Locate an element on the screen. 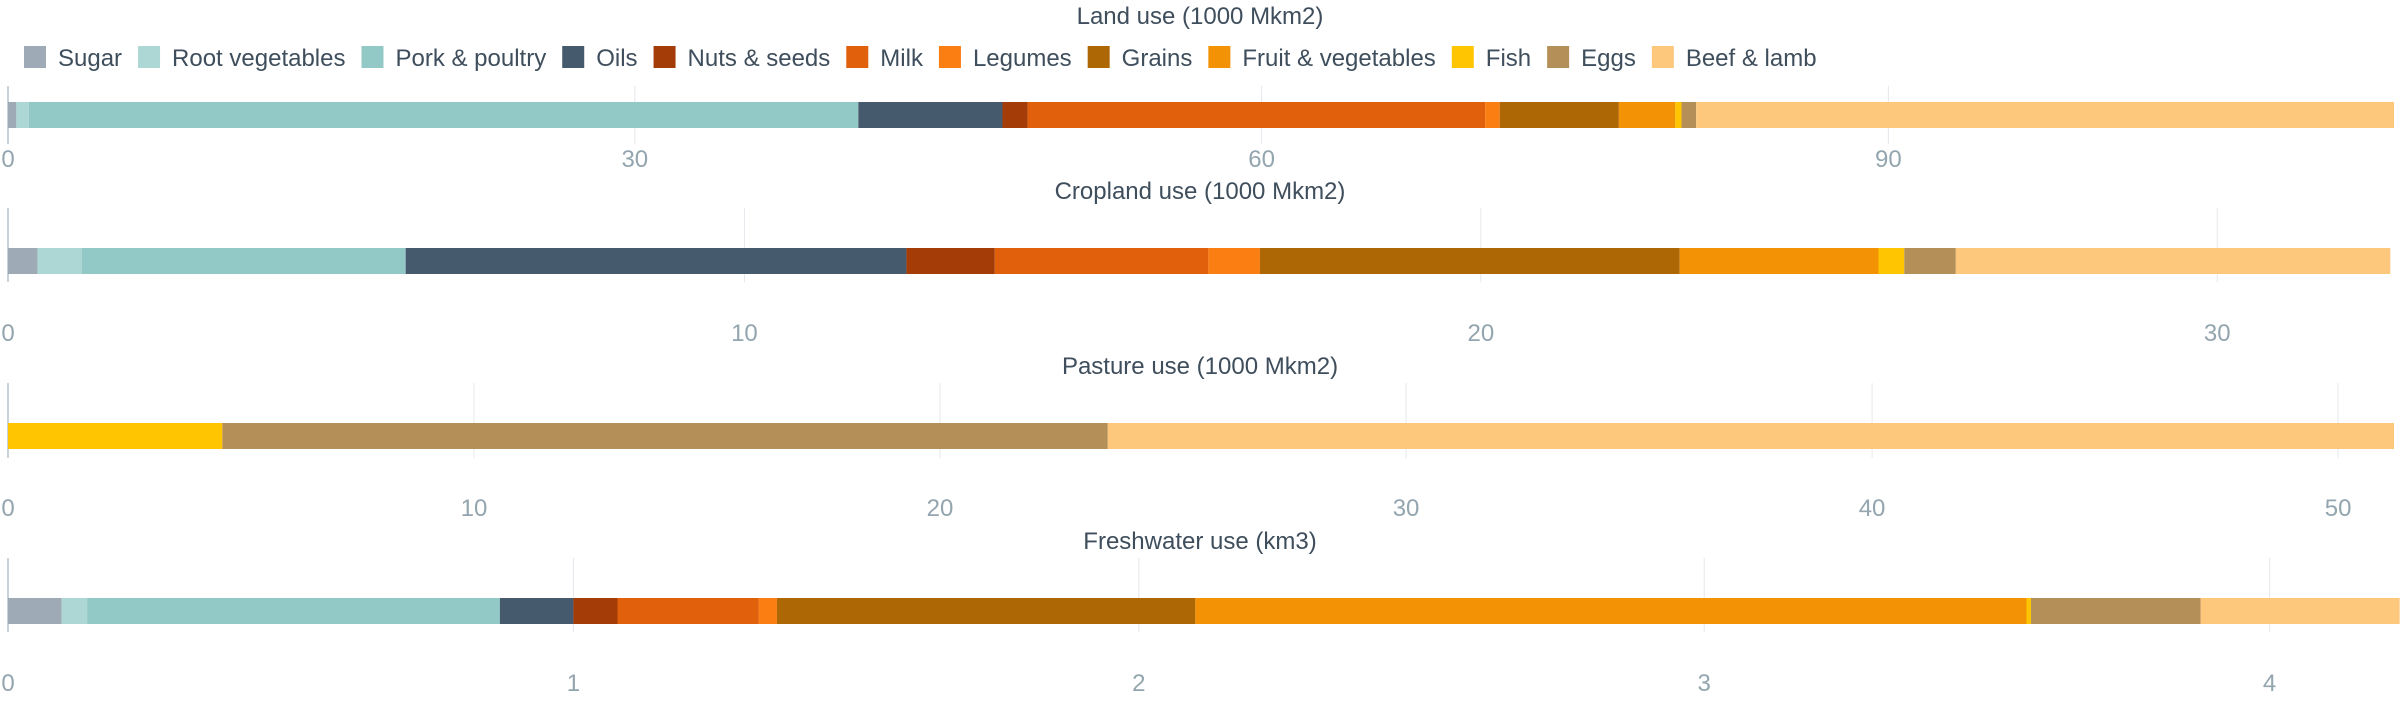 This screenshot has height=705, width=2400. legend-item-milk: Milk is located at coordinates (885, 58).